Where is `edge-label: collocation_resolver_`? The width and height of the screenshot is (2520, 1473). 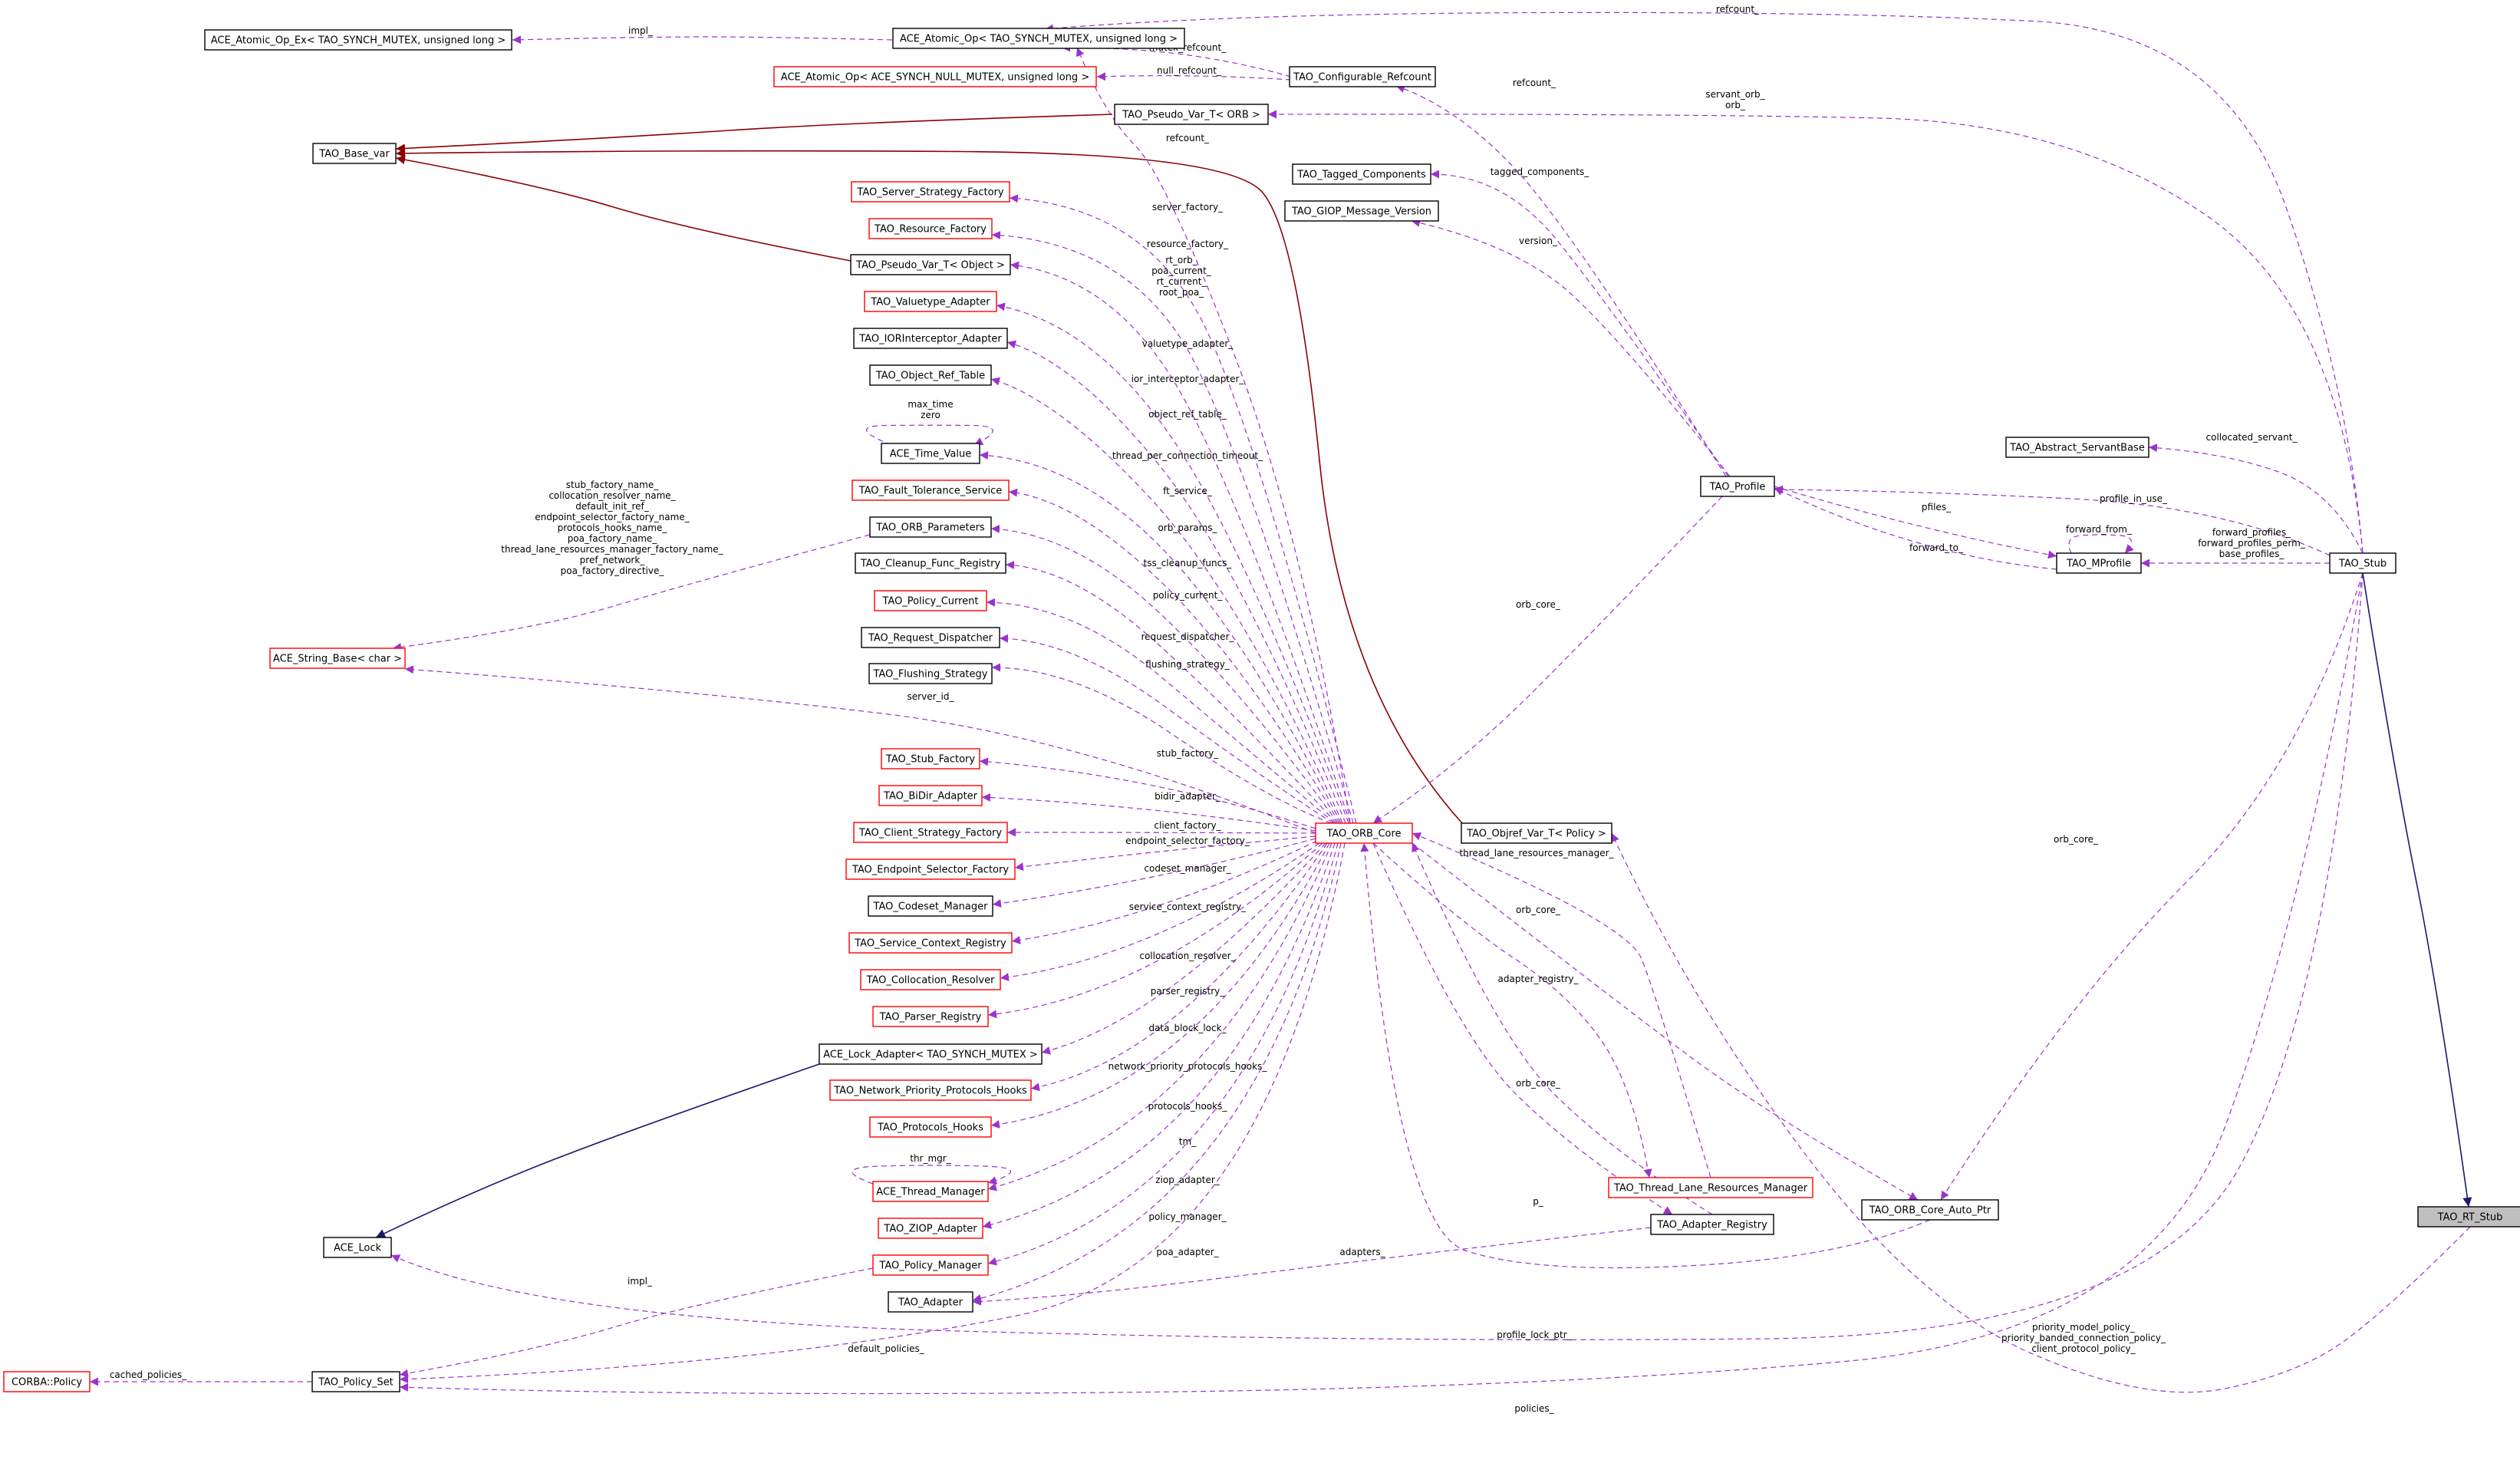 edge-label: collocation_resolver_ is located at coordinates (1187, 956).